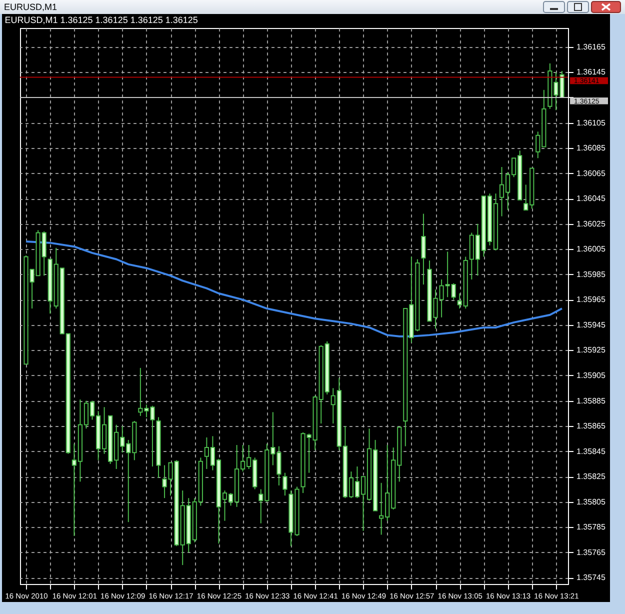  Describe the element at coordinates (591, 426) in the screenshot. I see `y-tick-label: 1.35865` at that location.